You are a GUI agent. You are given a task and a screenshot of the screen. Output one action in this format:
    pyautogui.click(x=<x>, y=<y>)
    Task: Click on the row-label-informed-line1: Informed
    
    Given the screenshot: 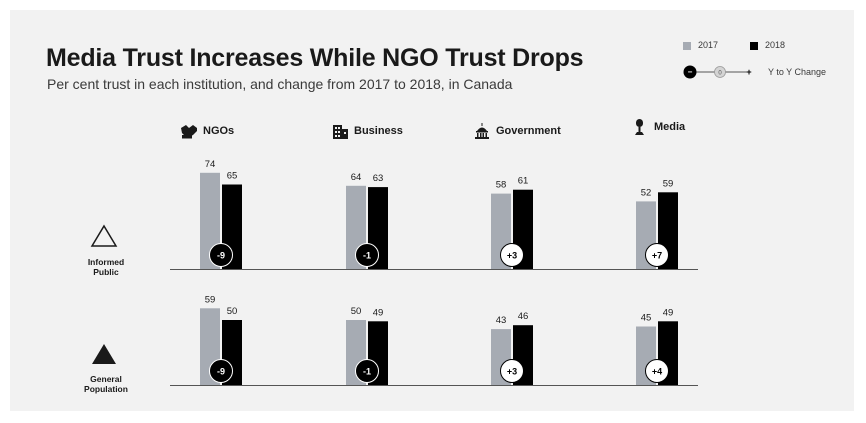 What is the action you would take?
    pyautogui.click(x=106, y=262)
    